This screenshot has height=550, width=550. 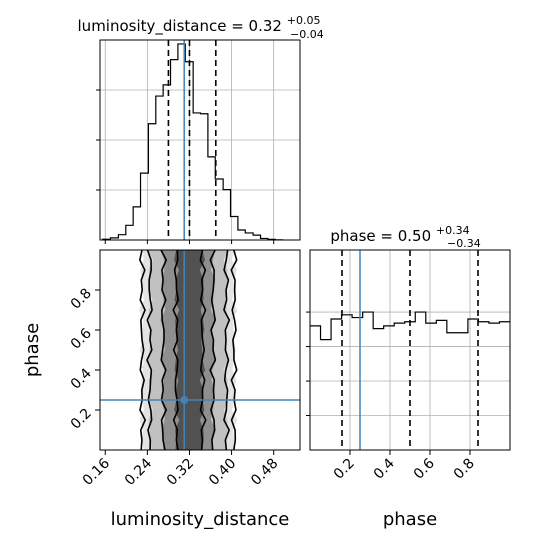 I want to click on hist1-x-ticks, so click(x=189, y=242).